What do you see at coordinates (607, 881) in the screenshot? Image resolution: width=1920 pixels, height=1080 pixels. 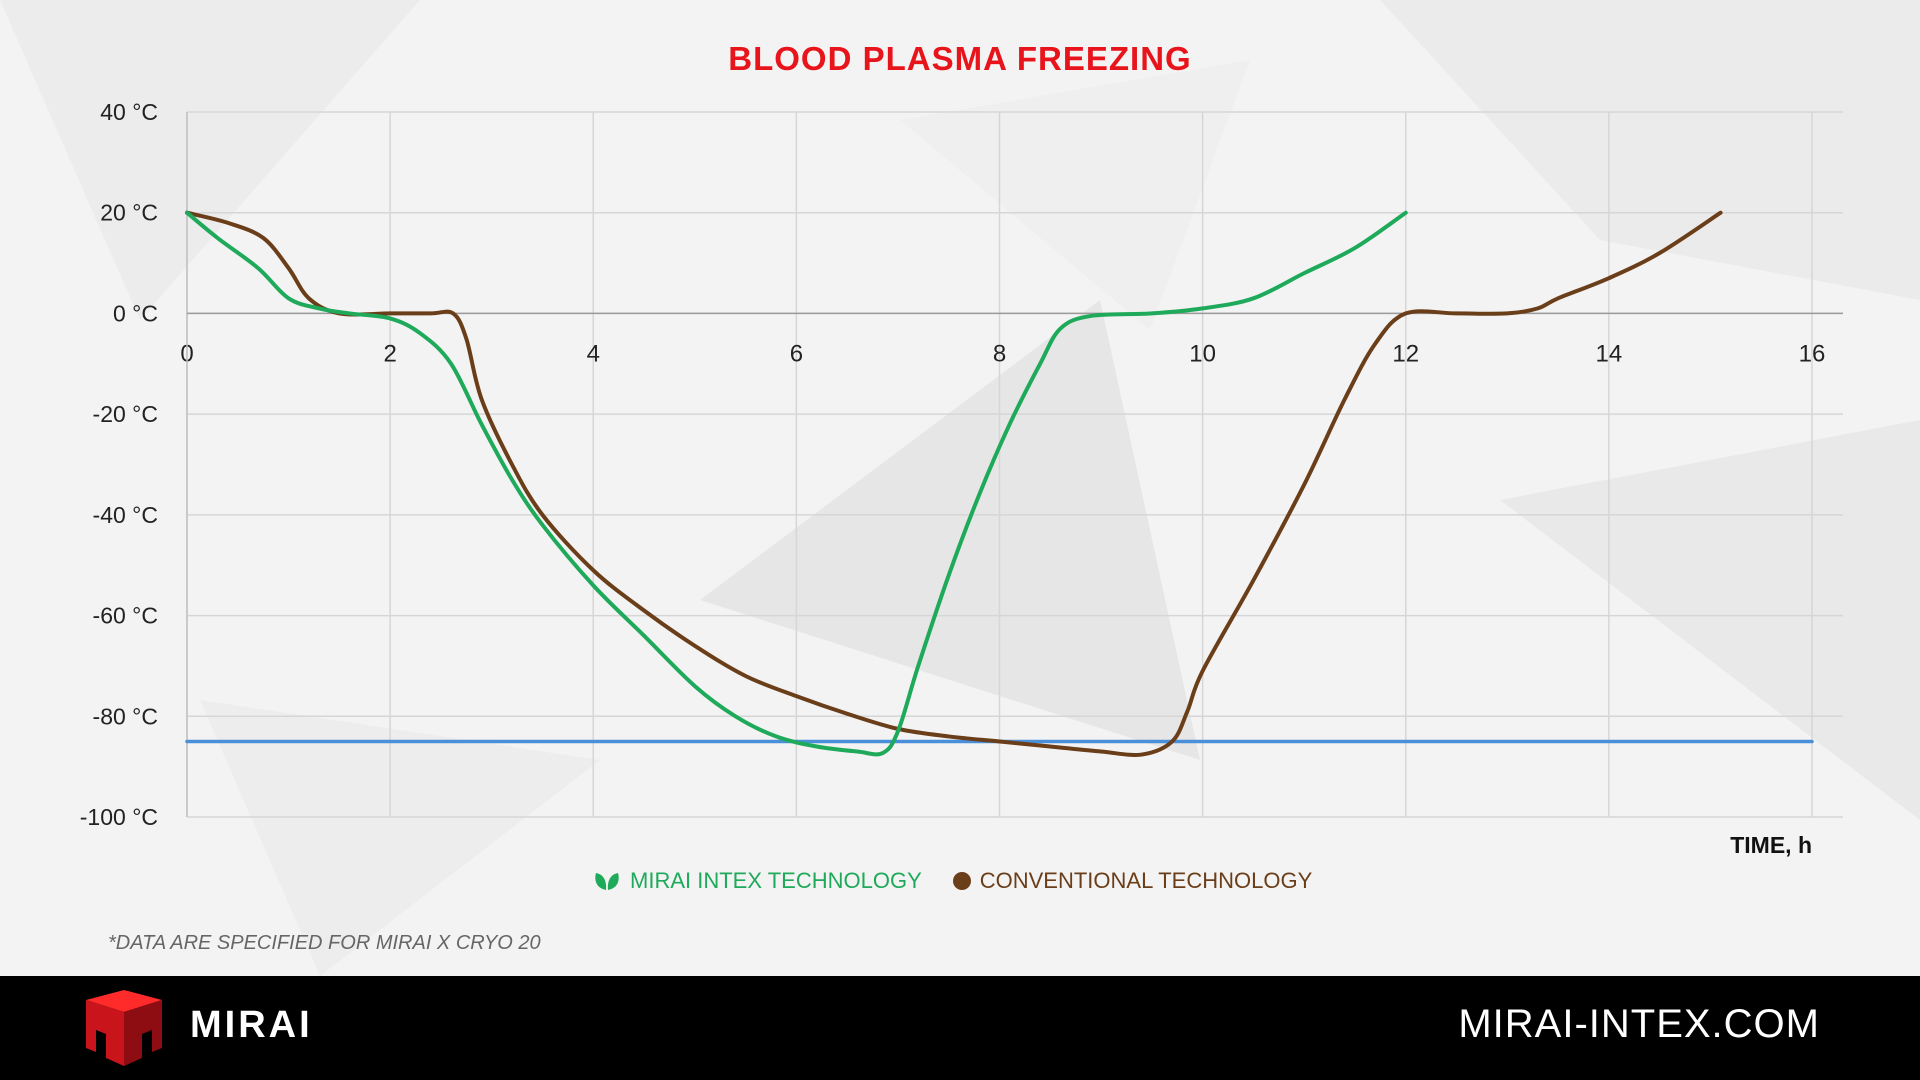 I see `leaf-icon` at bounding box center [607, 881].